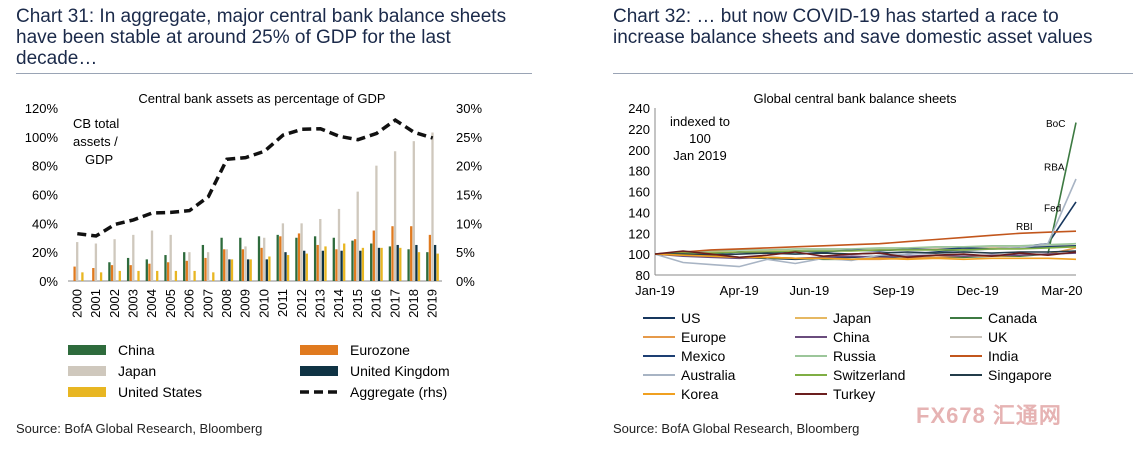  I want to click on y2-tick-label: 15%, so click(469, 195).